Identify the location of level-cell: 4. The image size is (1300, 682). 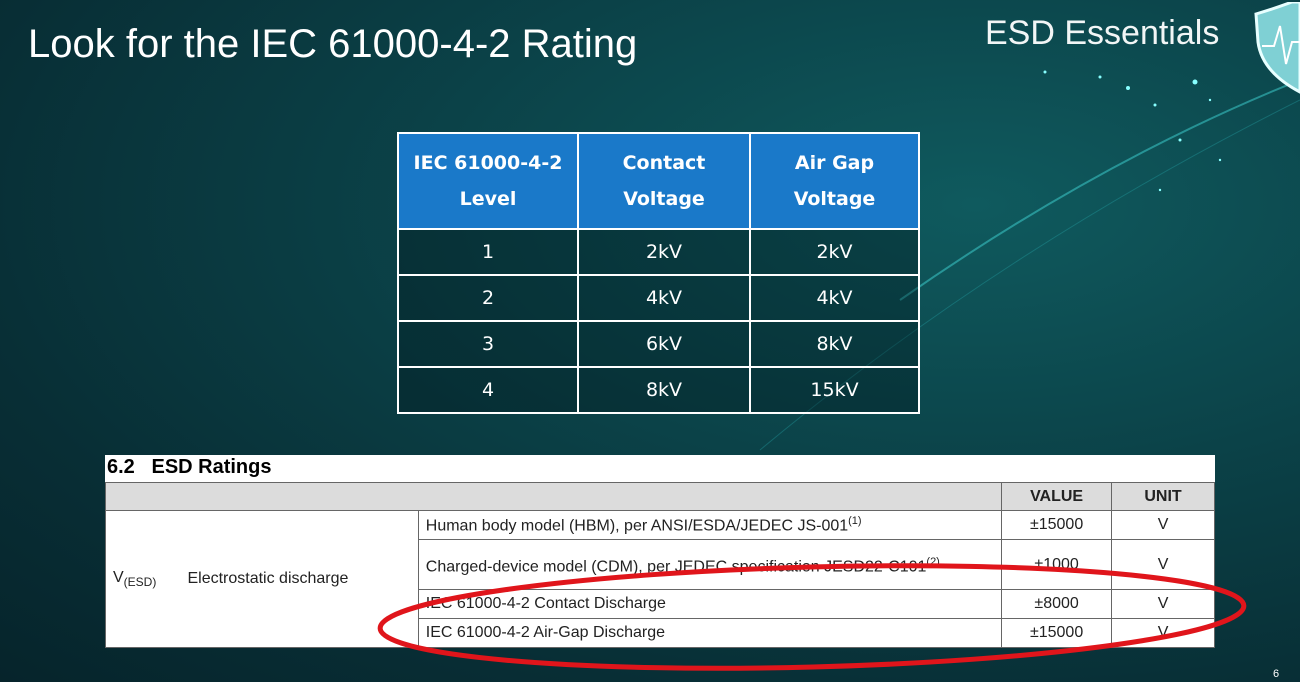
(488, 390).